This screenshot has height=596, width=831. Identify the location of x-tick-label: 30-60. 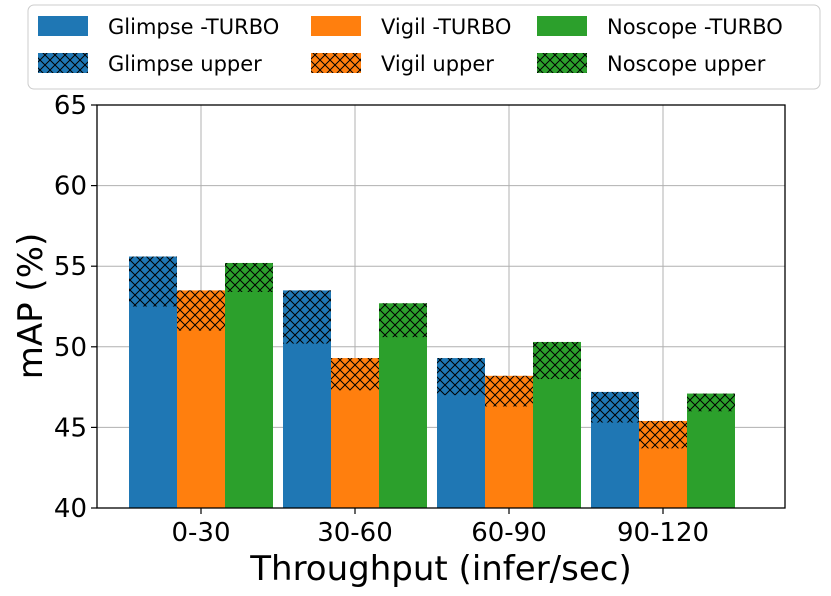
(355, 533).